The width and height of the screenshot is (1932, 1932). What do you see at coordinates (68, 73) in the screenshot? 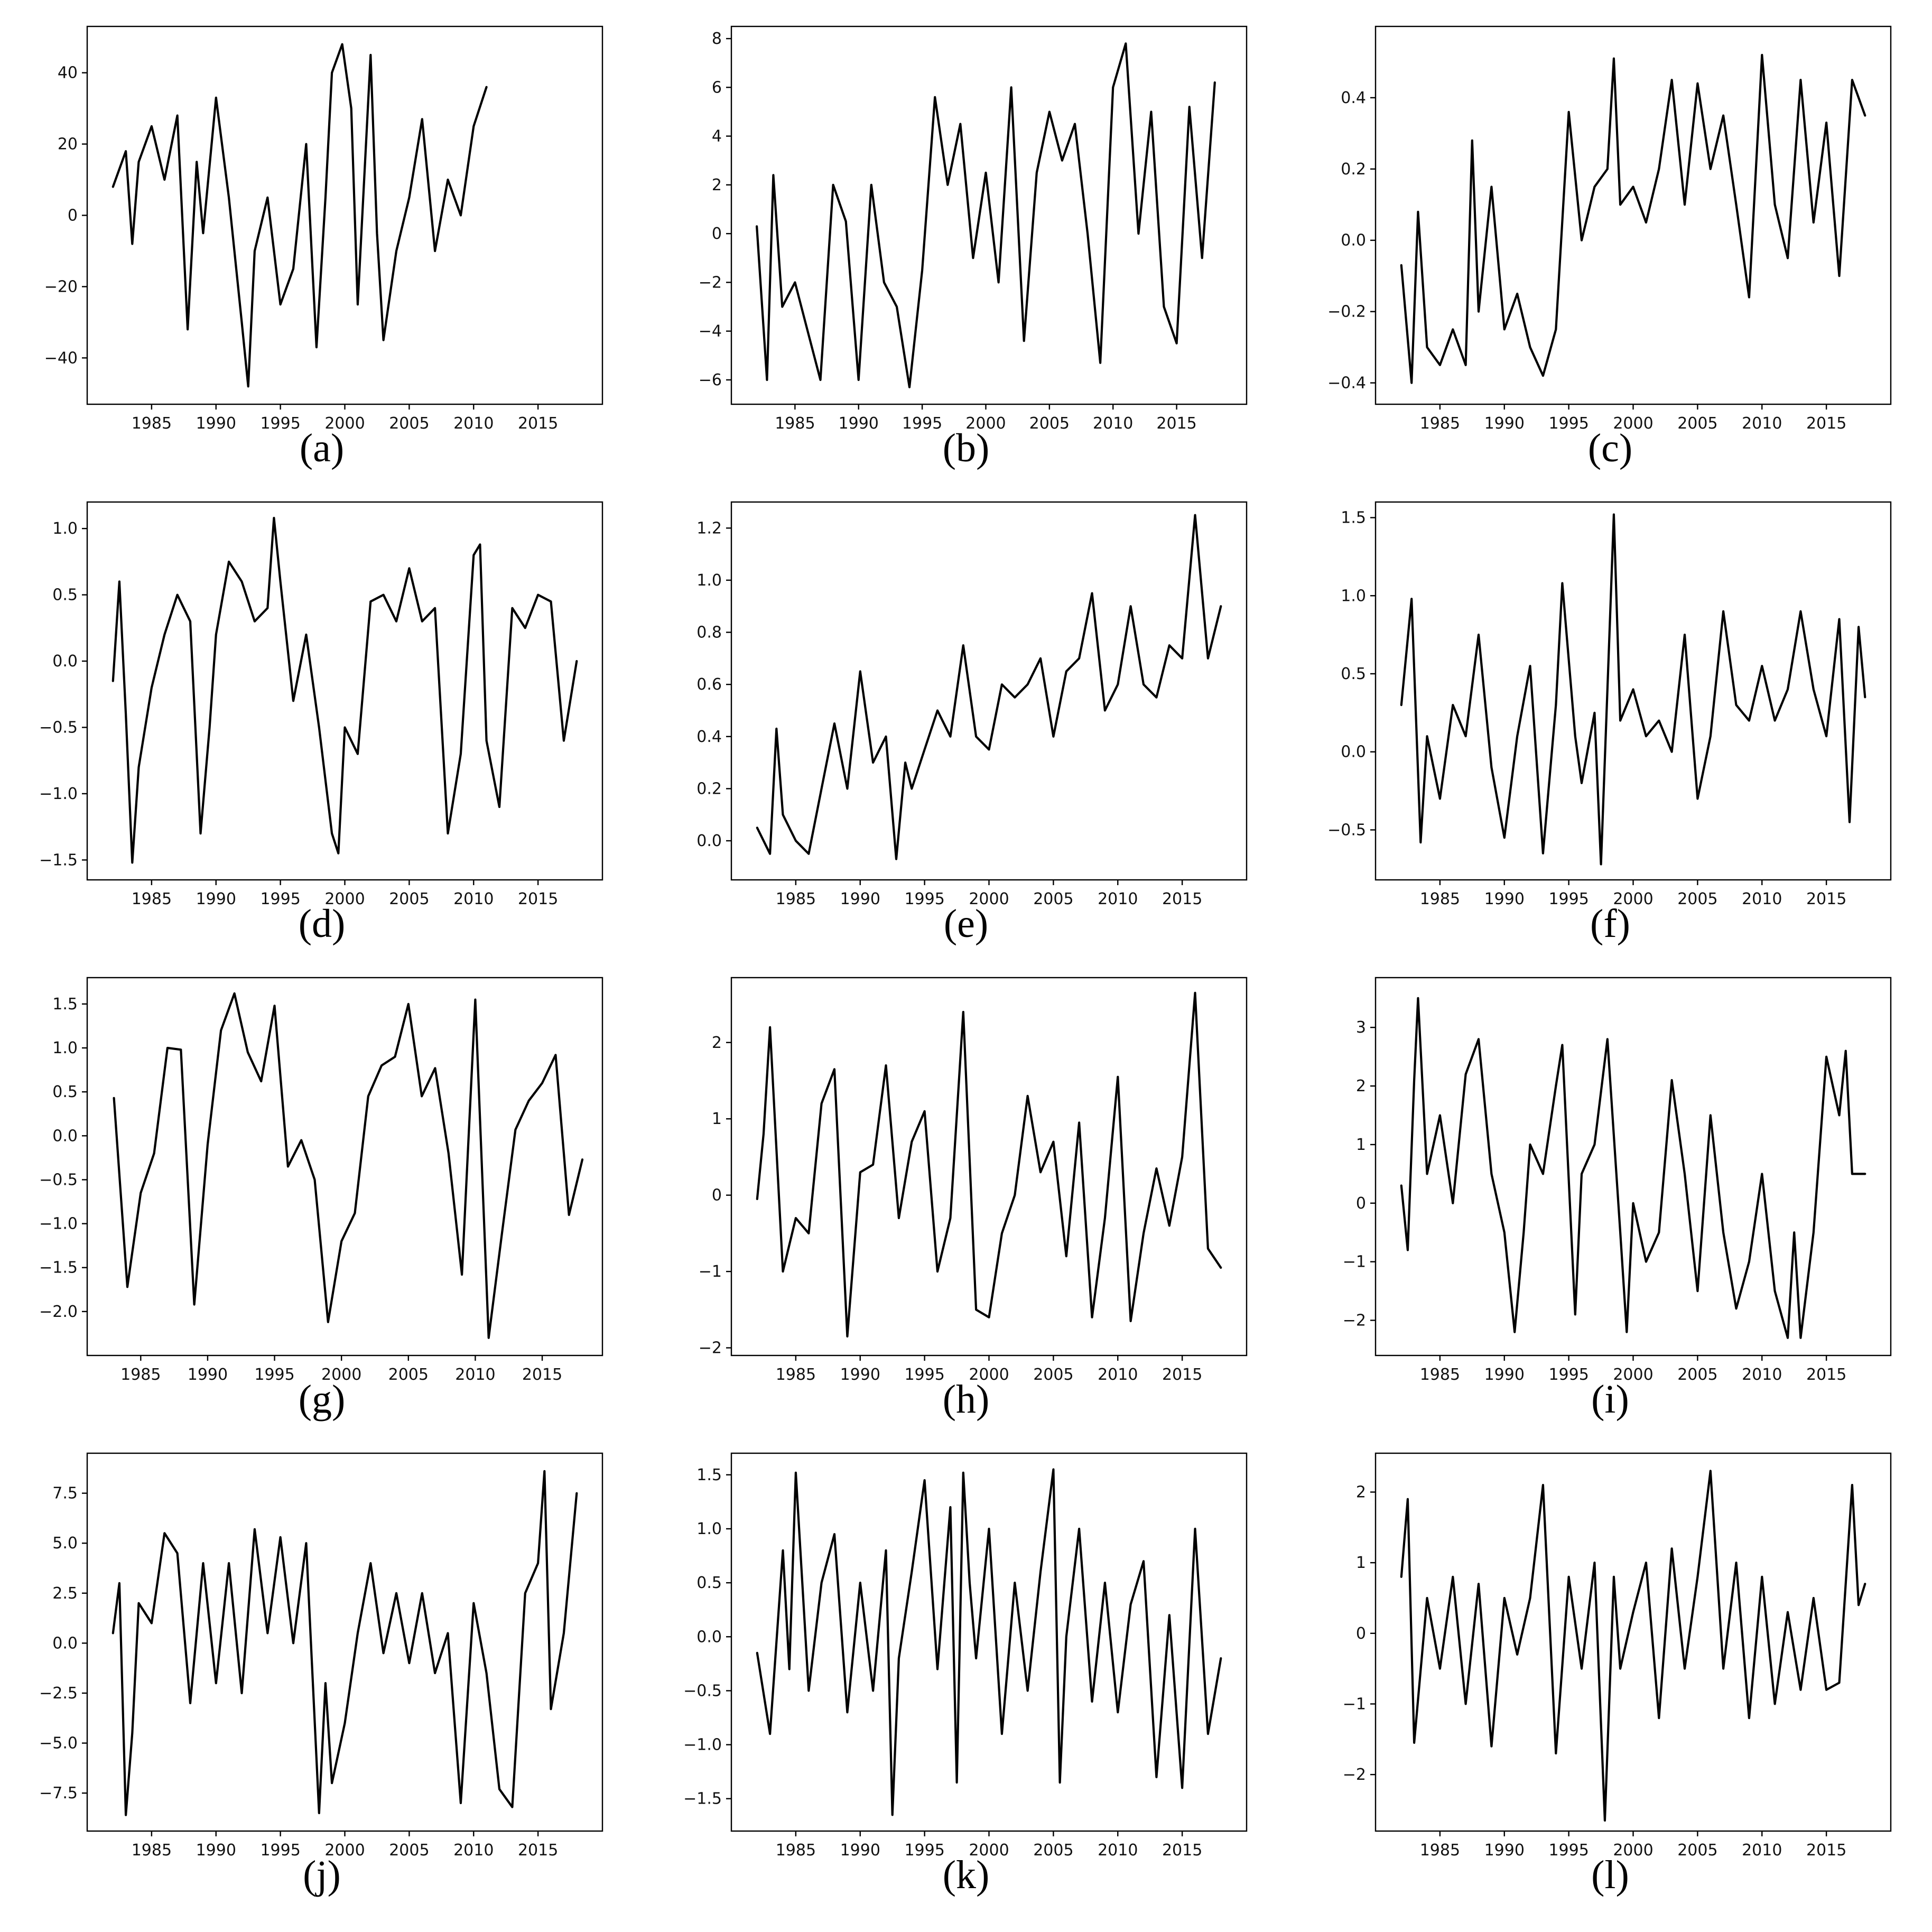
I see `y-tick-label: 40` at bounding box center [68, 73].